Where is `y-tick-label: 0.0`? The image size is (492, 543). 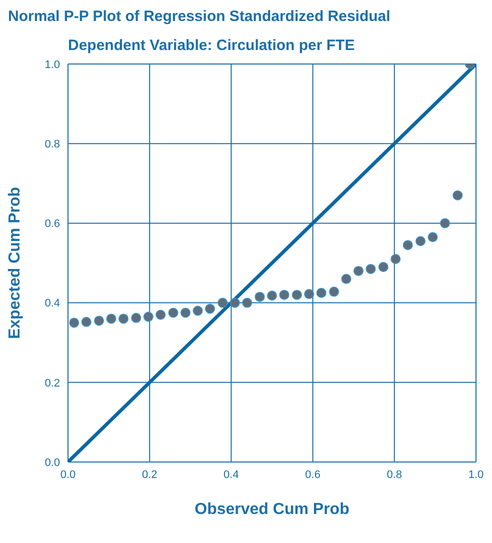
y-tick-label: 0.0 is located at coordinates (52, 462).